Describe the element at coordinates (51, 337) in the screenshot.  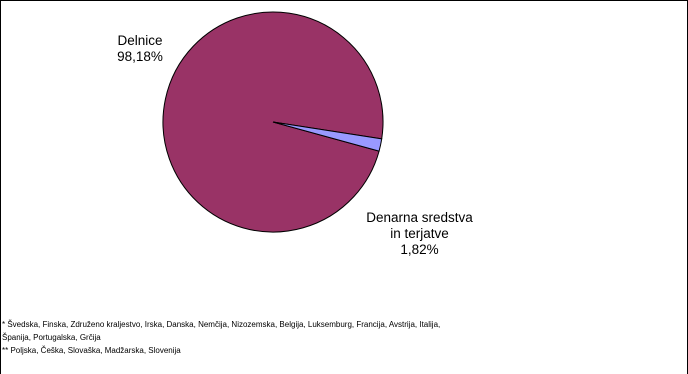
I see `footnote-1-continued: Španija, Portugalska, Grčija` at that location.